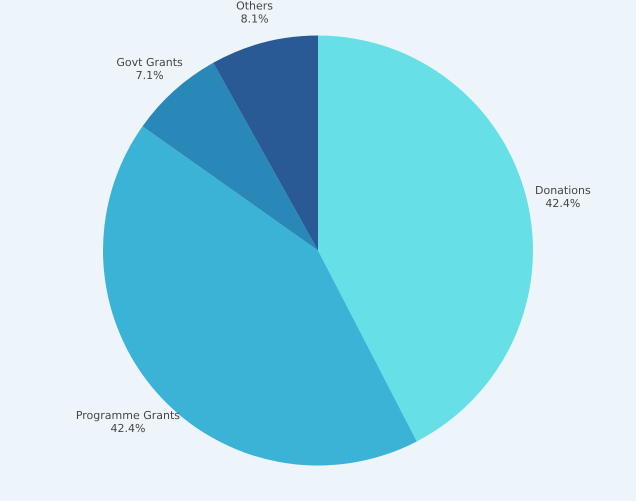  I want to click on data-label: 7.1%, so click(150, 75).